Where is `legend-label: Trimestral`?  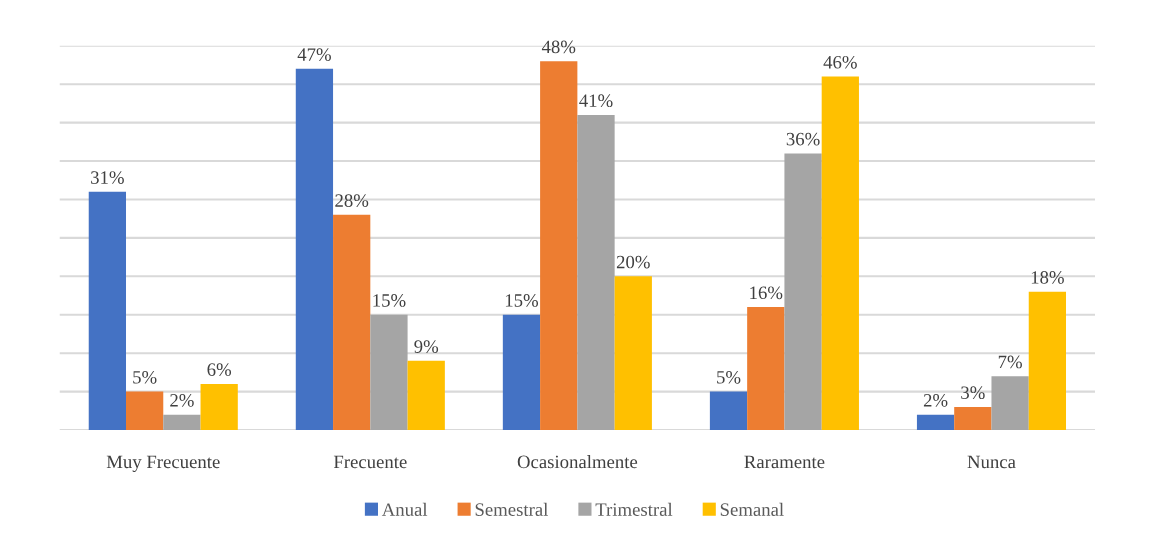 legend-label: Trimestral is located at coordinates (634, 509).